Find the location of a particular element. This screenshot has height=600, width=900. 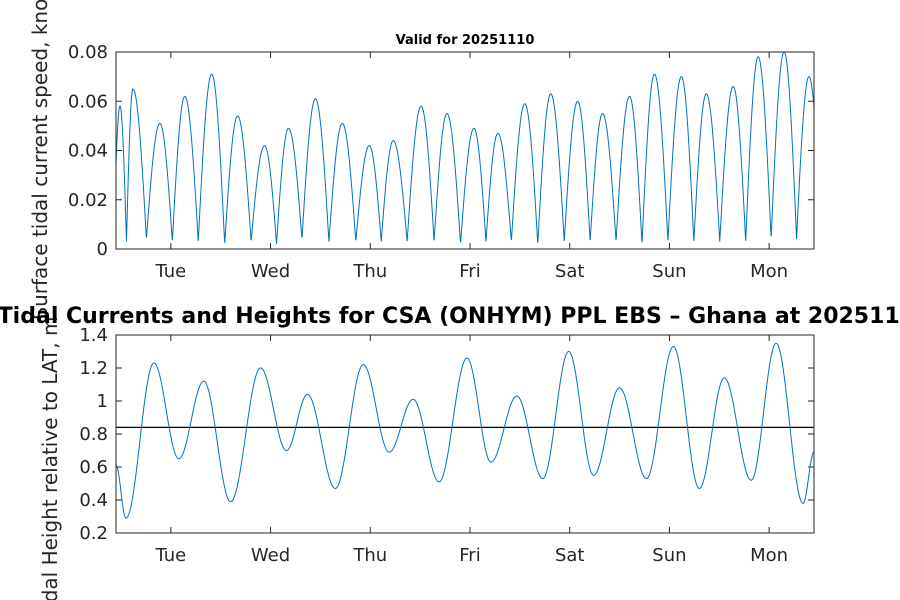

current-ytick-label: 0.06 is located at coordinates (88, 101).